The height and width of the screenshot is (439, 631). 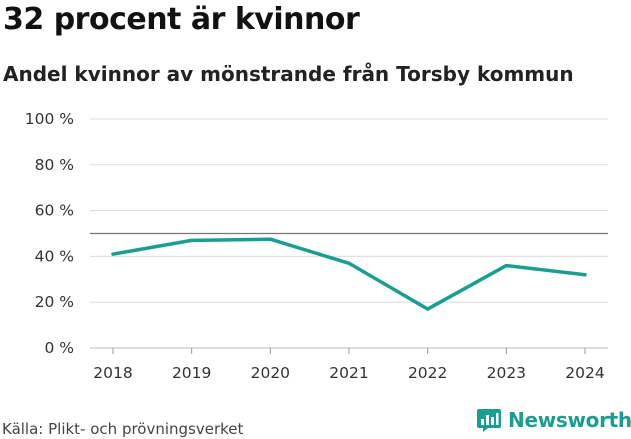 What do you see at coordinates (49, 233) in the screenshot?
I see `y-axis-ticks: 0 % 20 % 40 % 60 % 80 % 100 %` at bounding box center [49, 233].